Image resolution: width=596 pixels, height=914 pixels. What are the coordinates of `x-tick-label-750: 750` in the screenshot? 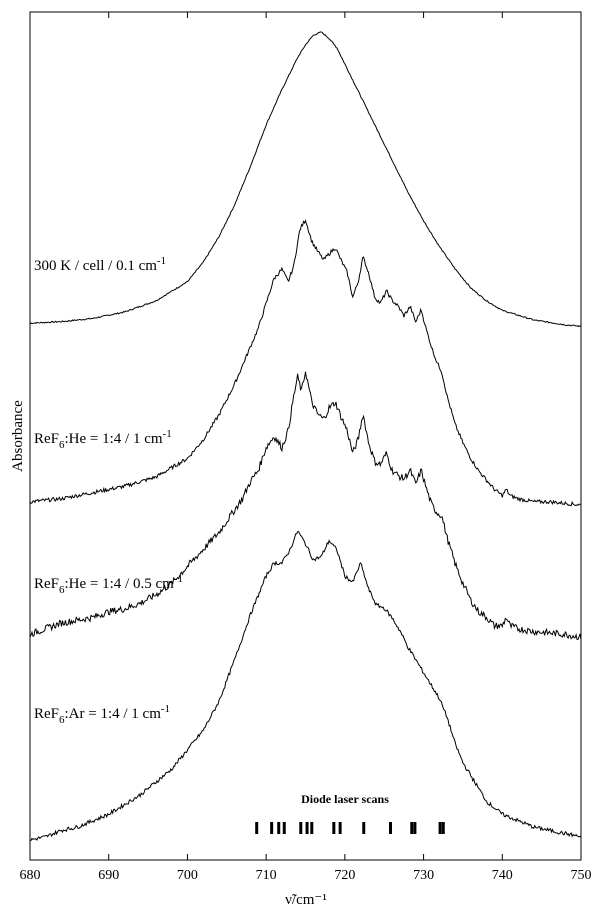 It's located at (581, 875).